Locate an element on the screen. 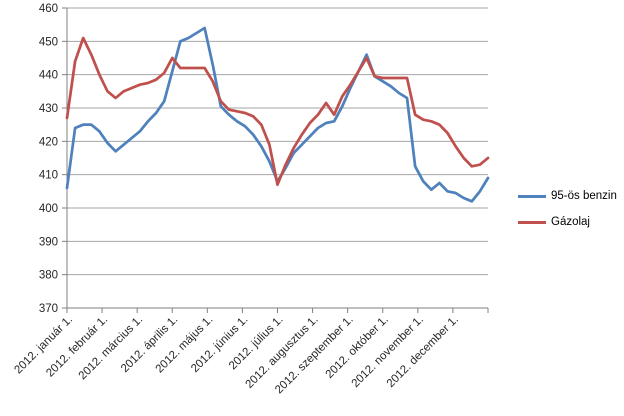  y-axis-tick-label: 430 is located at coordinates (48, 109).